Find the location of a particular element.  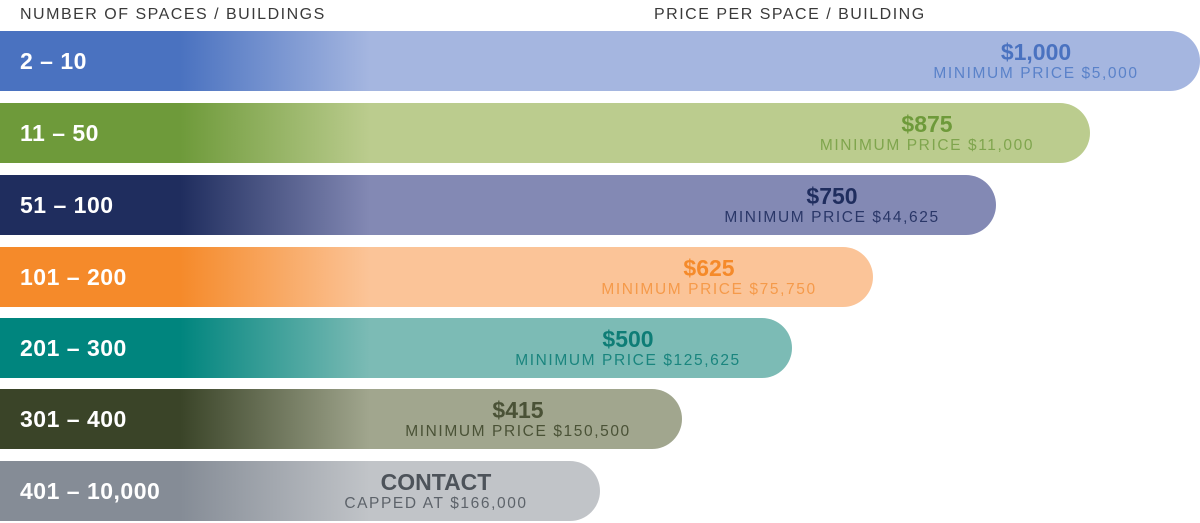

price-value: $500 is located at coordinates (628, 339).